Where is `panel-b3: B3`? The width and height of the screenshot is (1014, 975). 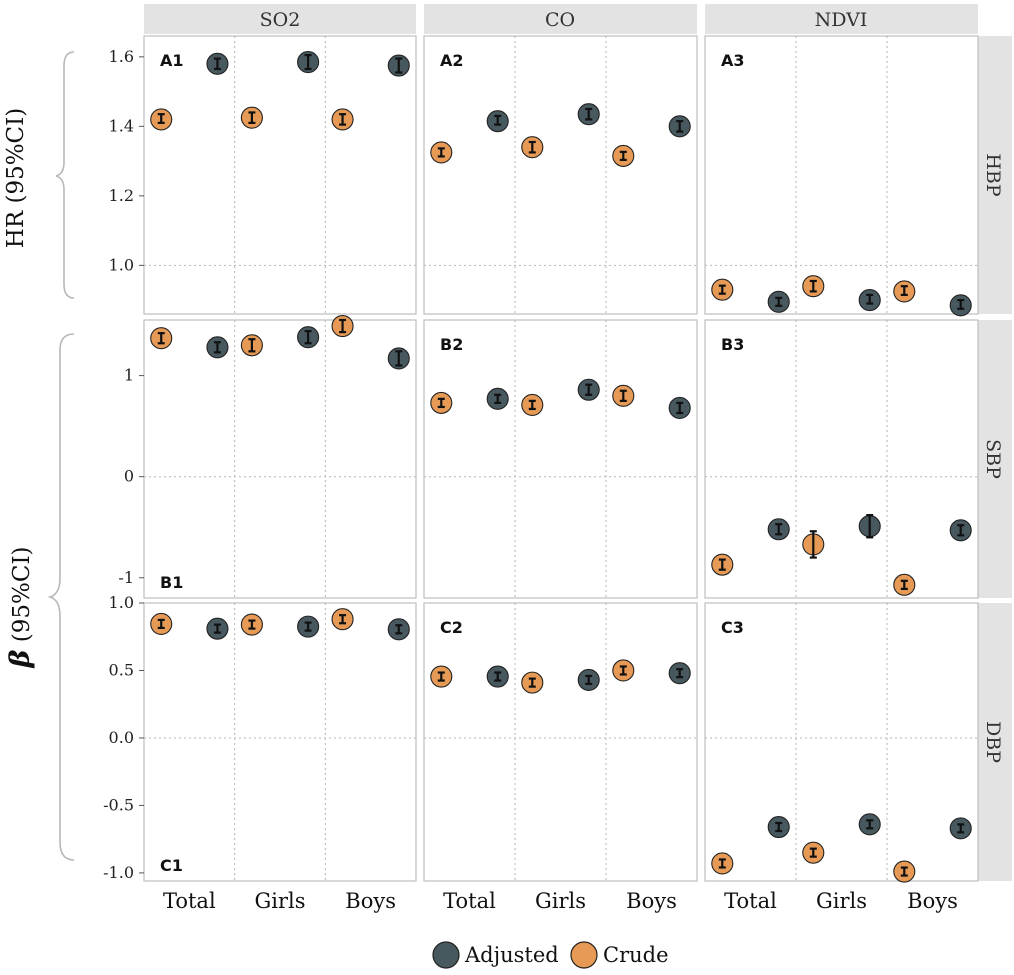 panel-b3: B3 is located at coordinates (841, 459).